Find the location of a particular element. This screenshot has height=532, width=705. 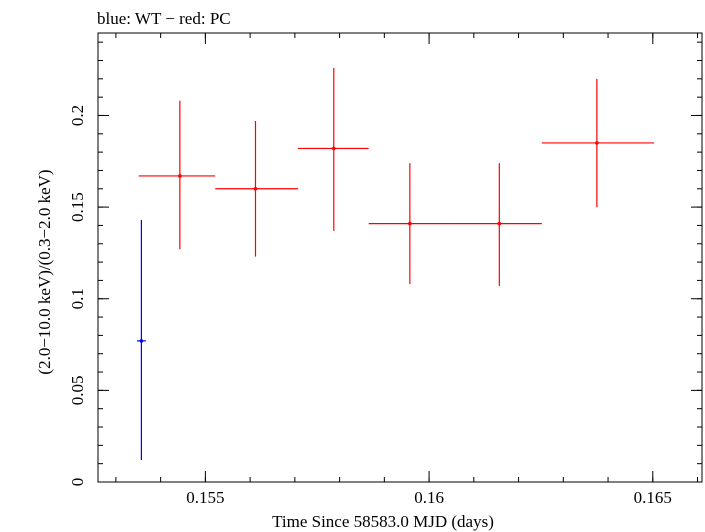

y-tick-label: 0.1 is located at coordinates (77, 298).